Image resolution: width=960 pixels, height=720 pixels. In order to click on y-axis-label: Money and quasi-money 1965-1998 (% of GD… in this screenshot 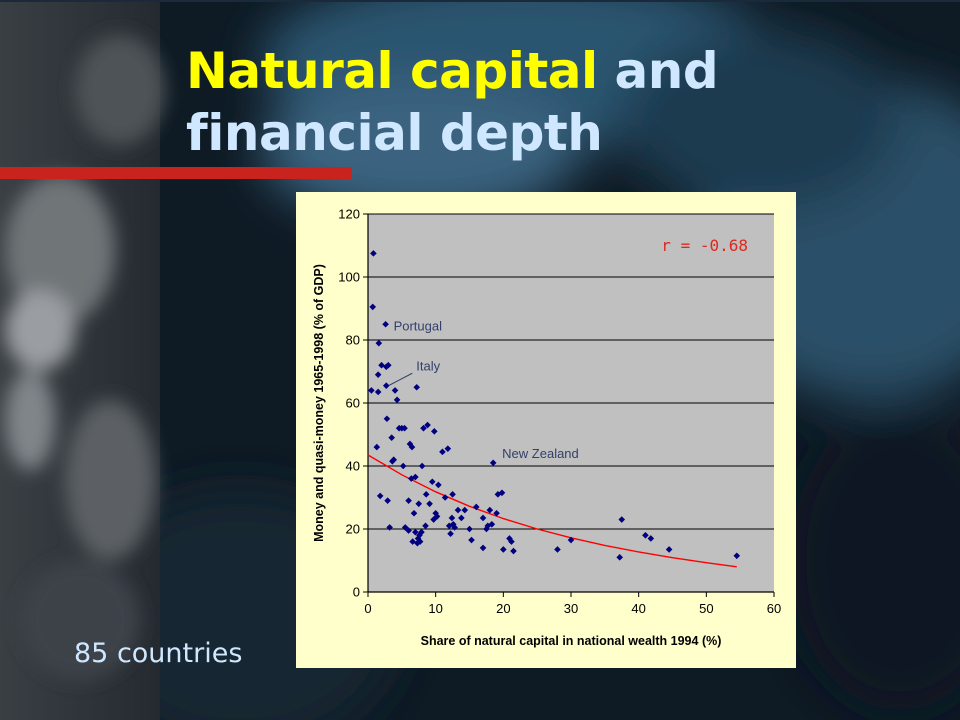, I will do `click(319, 403)`.